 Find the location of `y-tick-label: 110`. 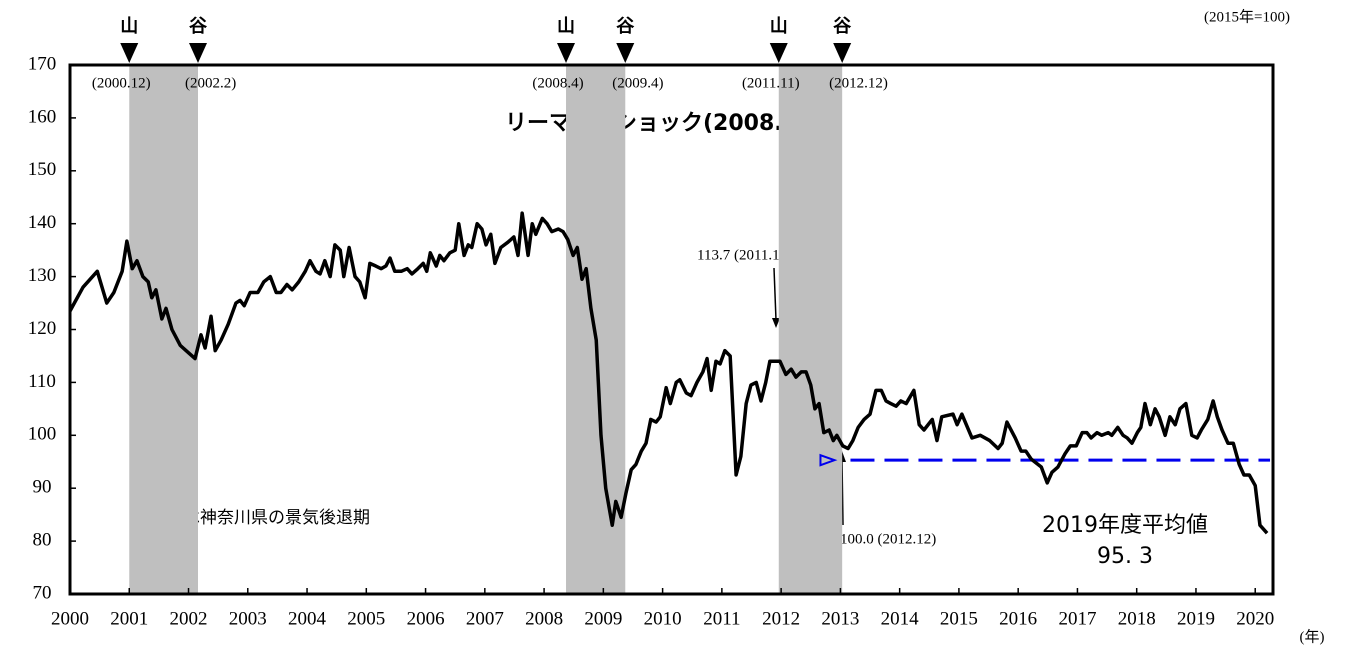

y-tick-label: 110 is located at coordinates (42, 381).